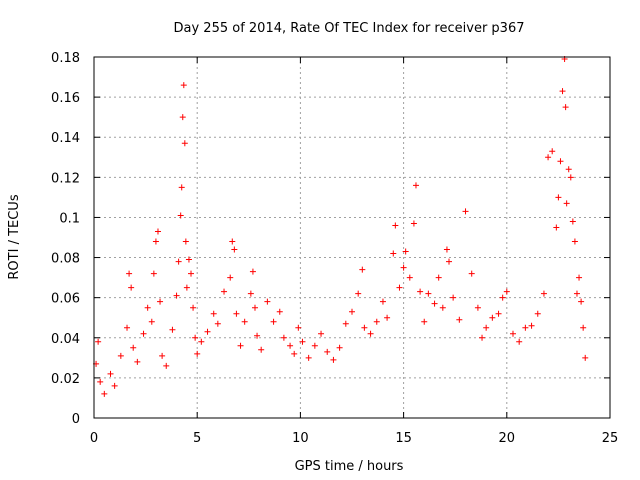  I want to click on y-tick-label: 0.02, so click(65, 379).